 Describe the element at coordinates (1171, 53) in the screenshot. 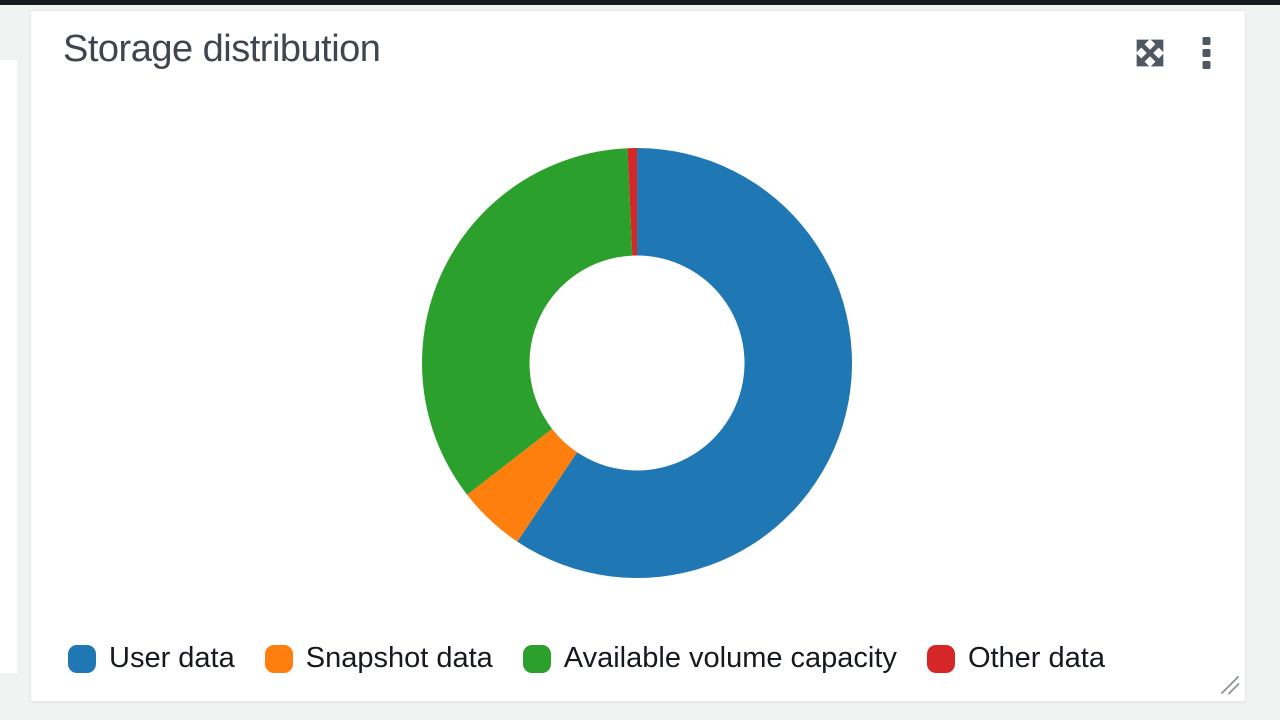

I see `widget-actions` at that location.